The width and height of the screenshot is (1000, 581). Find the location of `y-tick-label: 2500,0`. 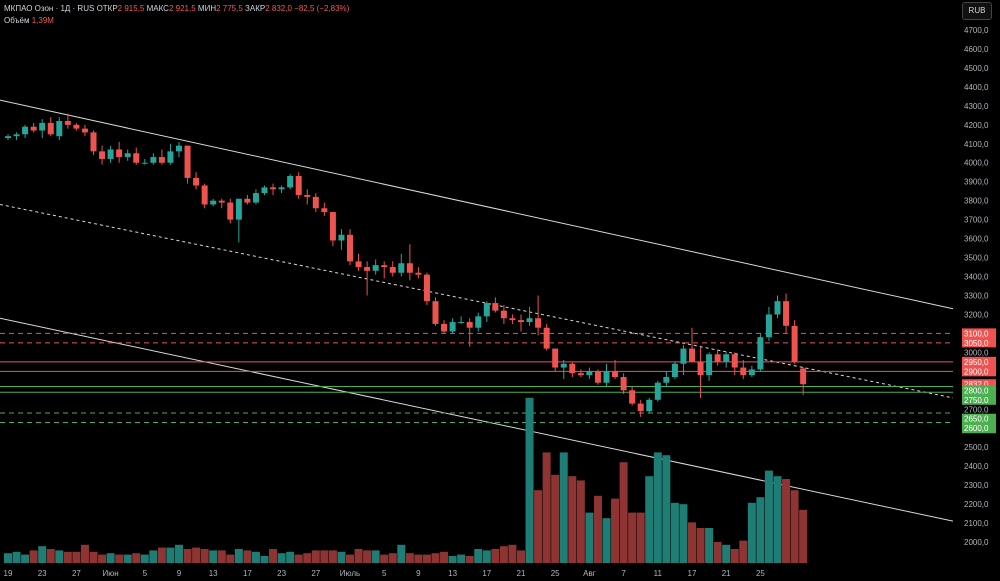

y-tick-label: 2500,0 is located at coordinates (976, 447).